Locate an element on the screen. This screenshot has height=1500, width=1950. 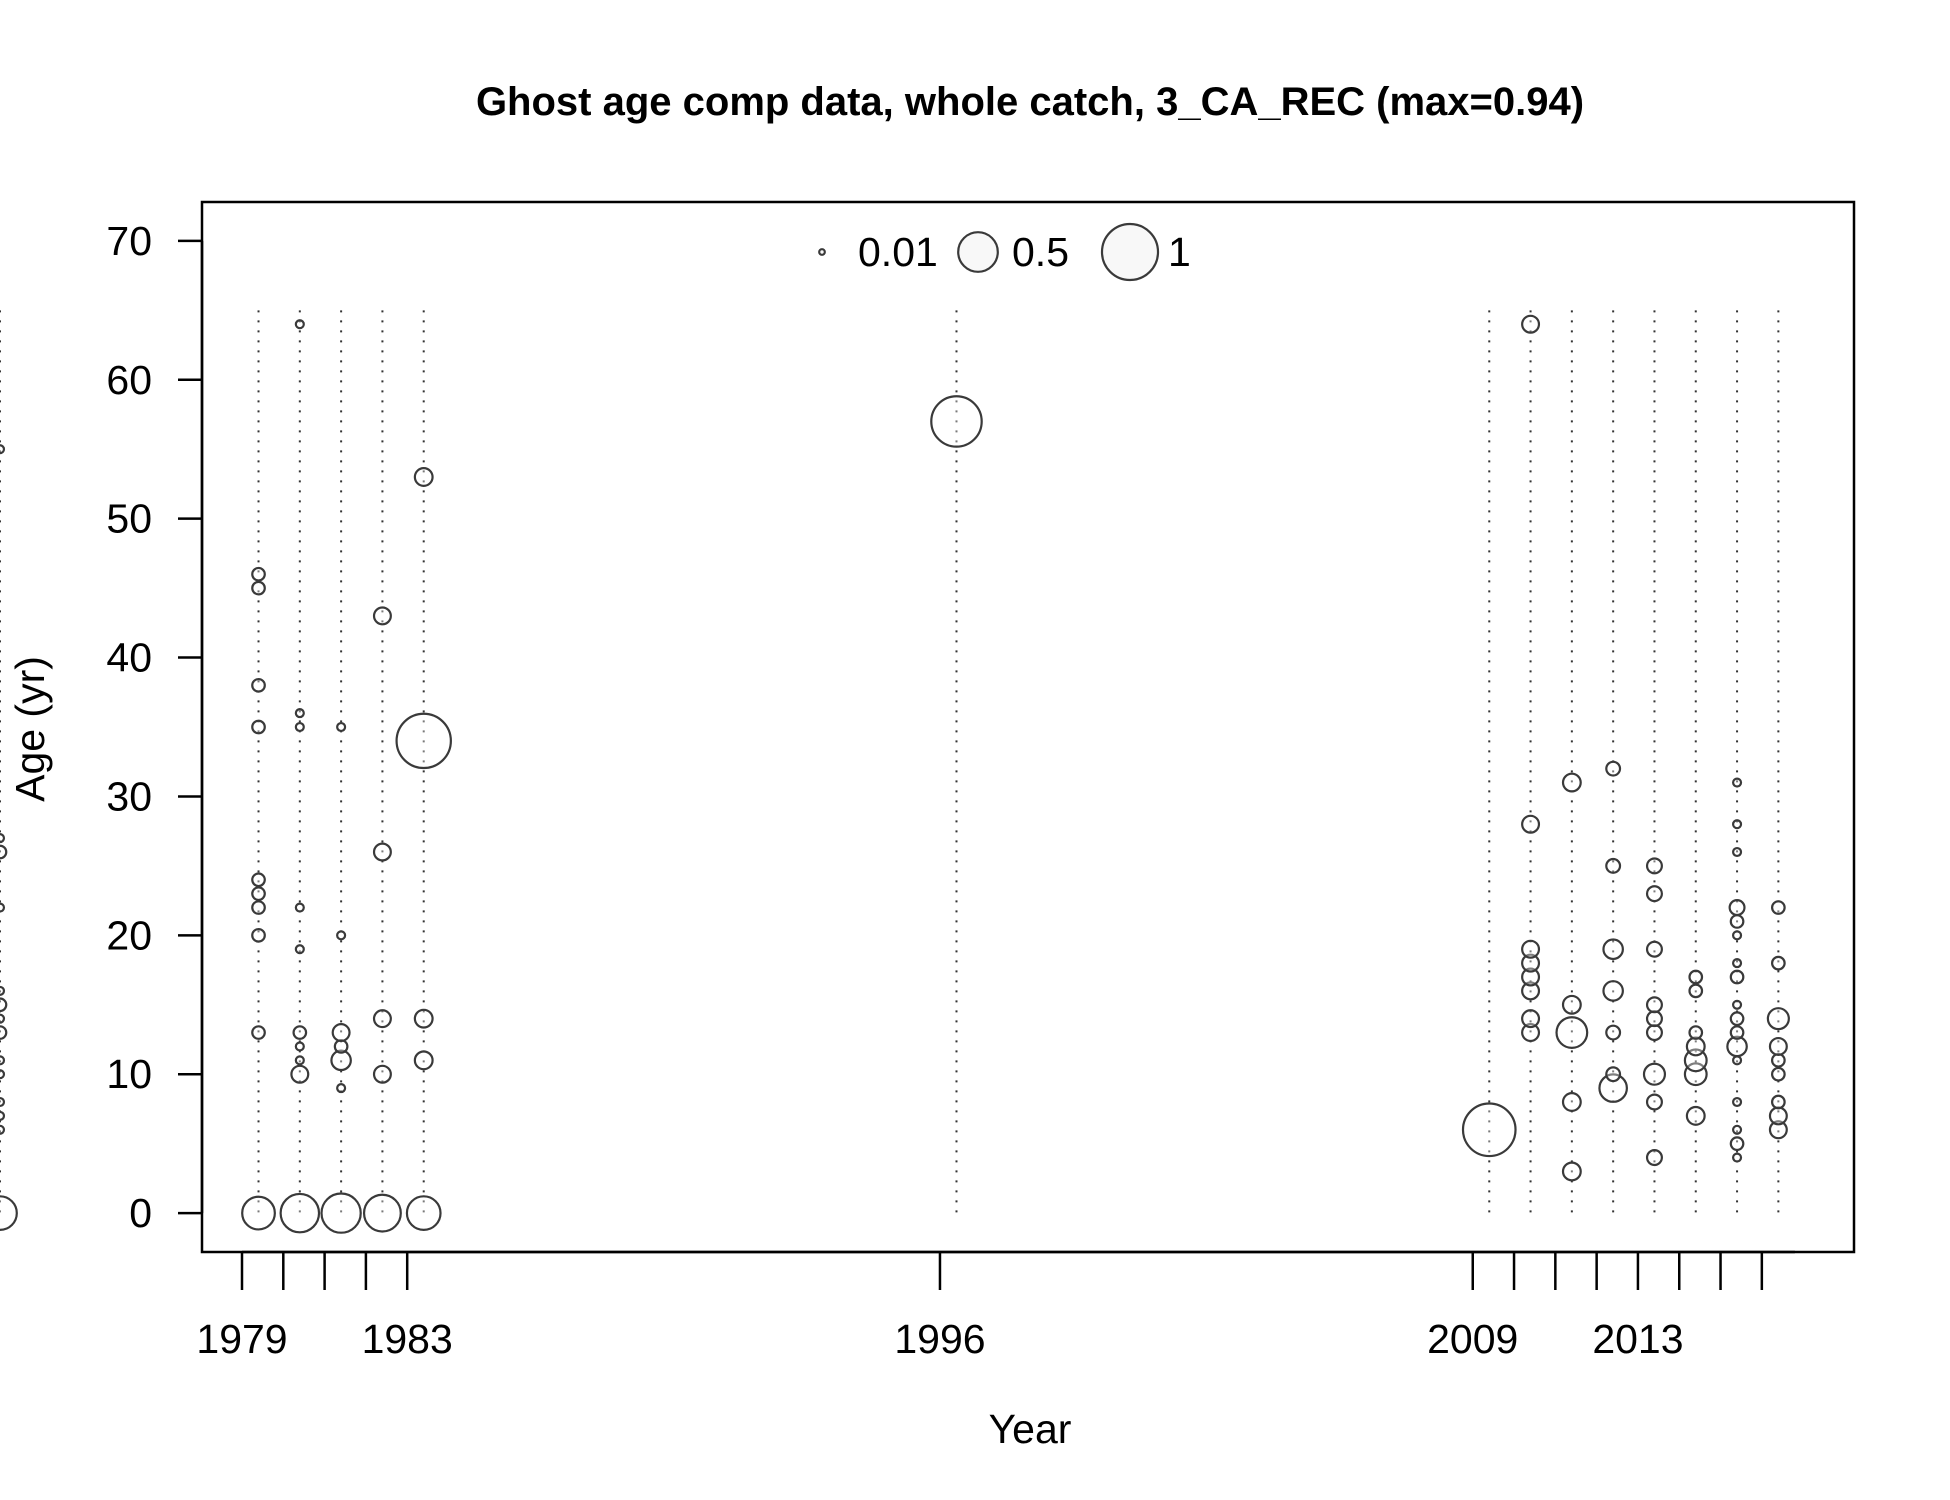
x-tick-label: 1979 is located at coordinates (241, 1339).